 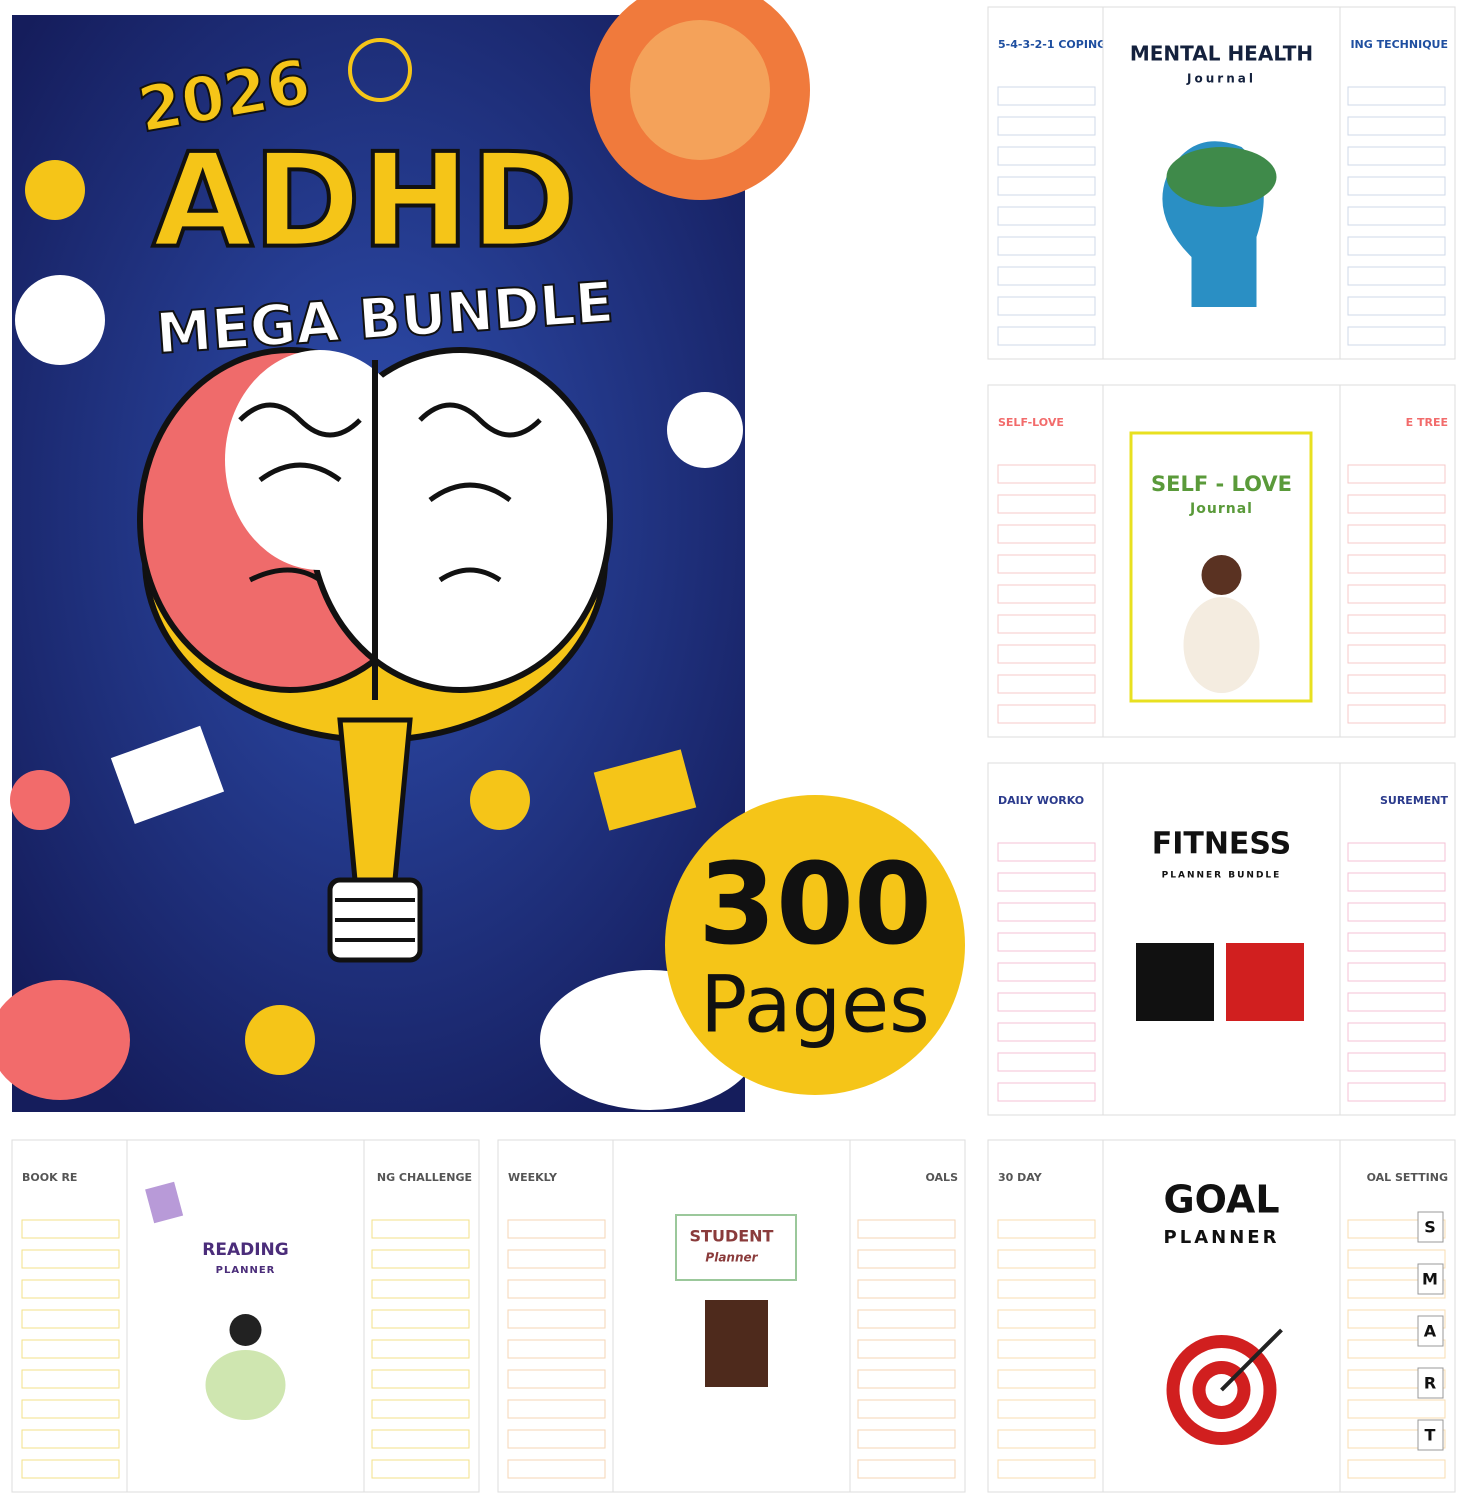 I want to click on right-heading: NG CHALLENGE, so click(x=424, y=1177).